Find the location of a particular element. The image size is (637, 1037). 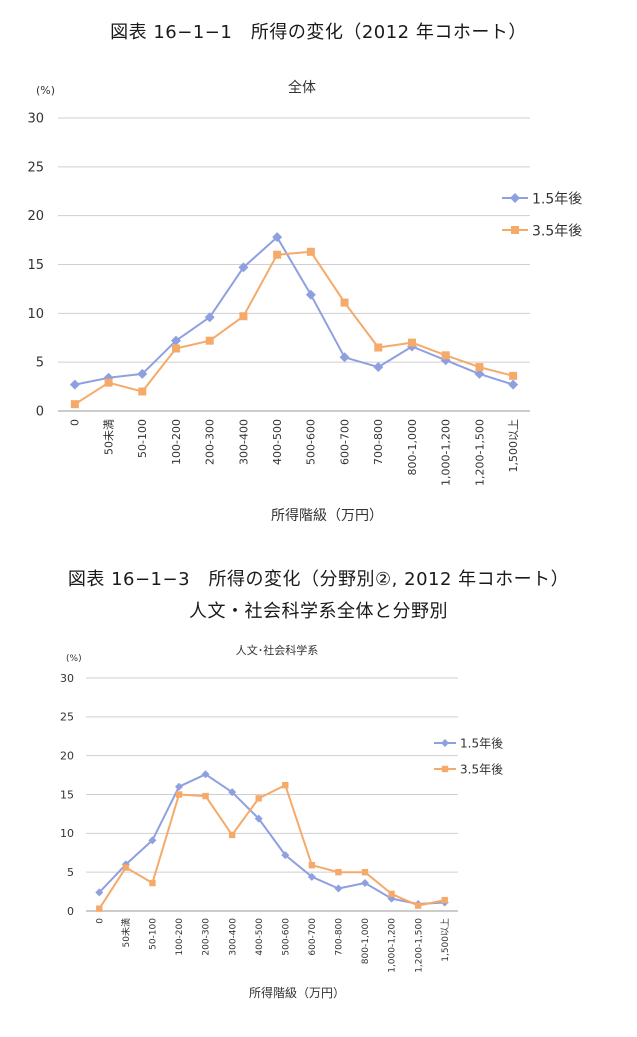

x-tick-label: 700-800 is located at coordinates (378, 442).